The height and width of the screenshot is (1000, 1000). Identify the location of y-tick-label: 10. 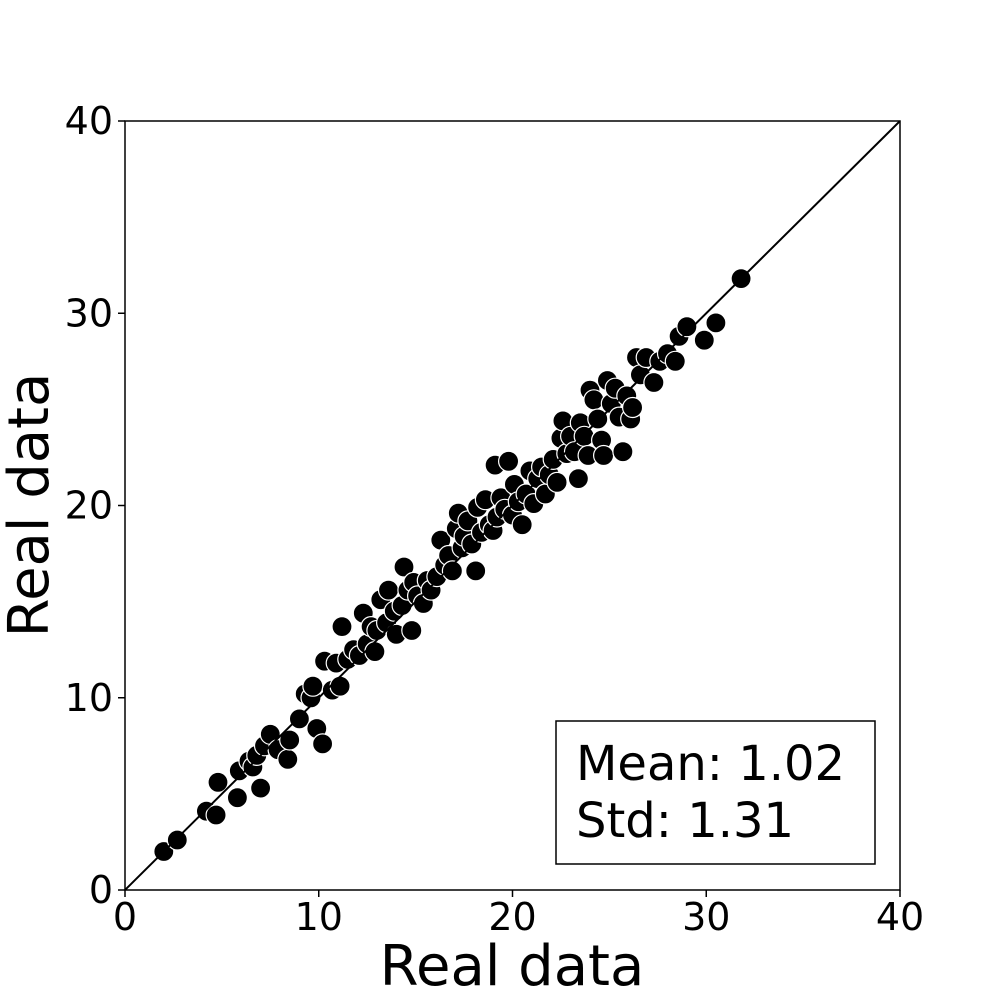
(89, 698).